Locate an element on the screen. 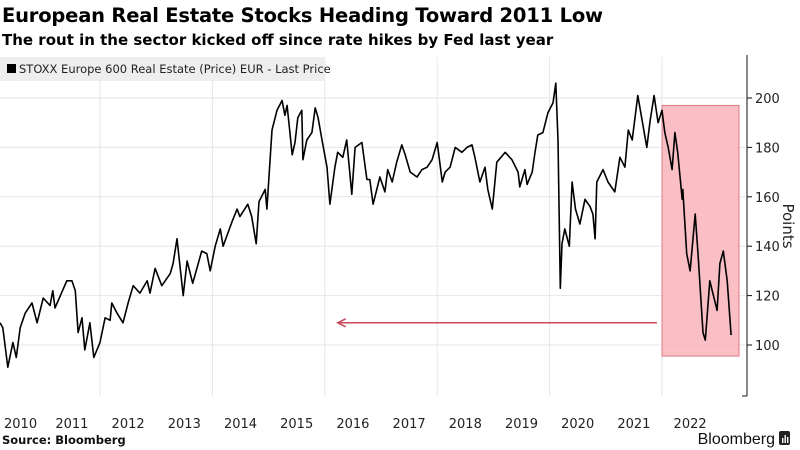 The image size is (800, 450). arrow-head is located at coordinates (341, 323).